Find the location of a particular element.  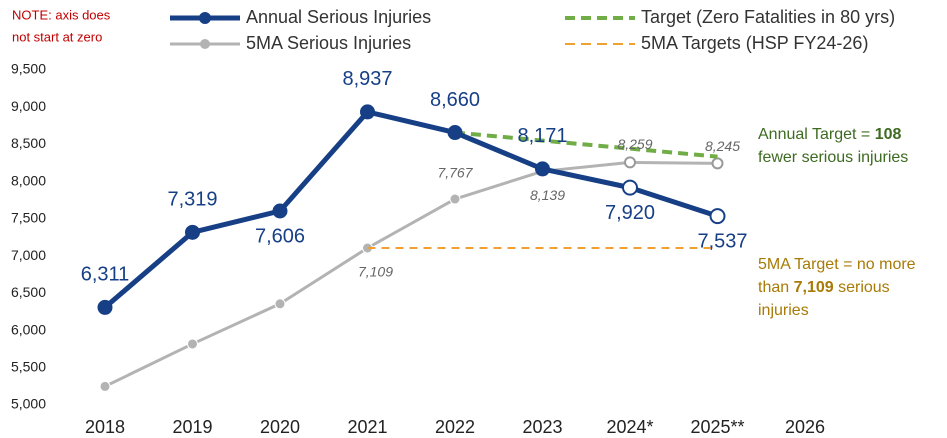

y-tick-label: 5,500 is located at coordinates (28, 366).